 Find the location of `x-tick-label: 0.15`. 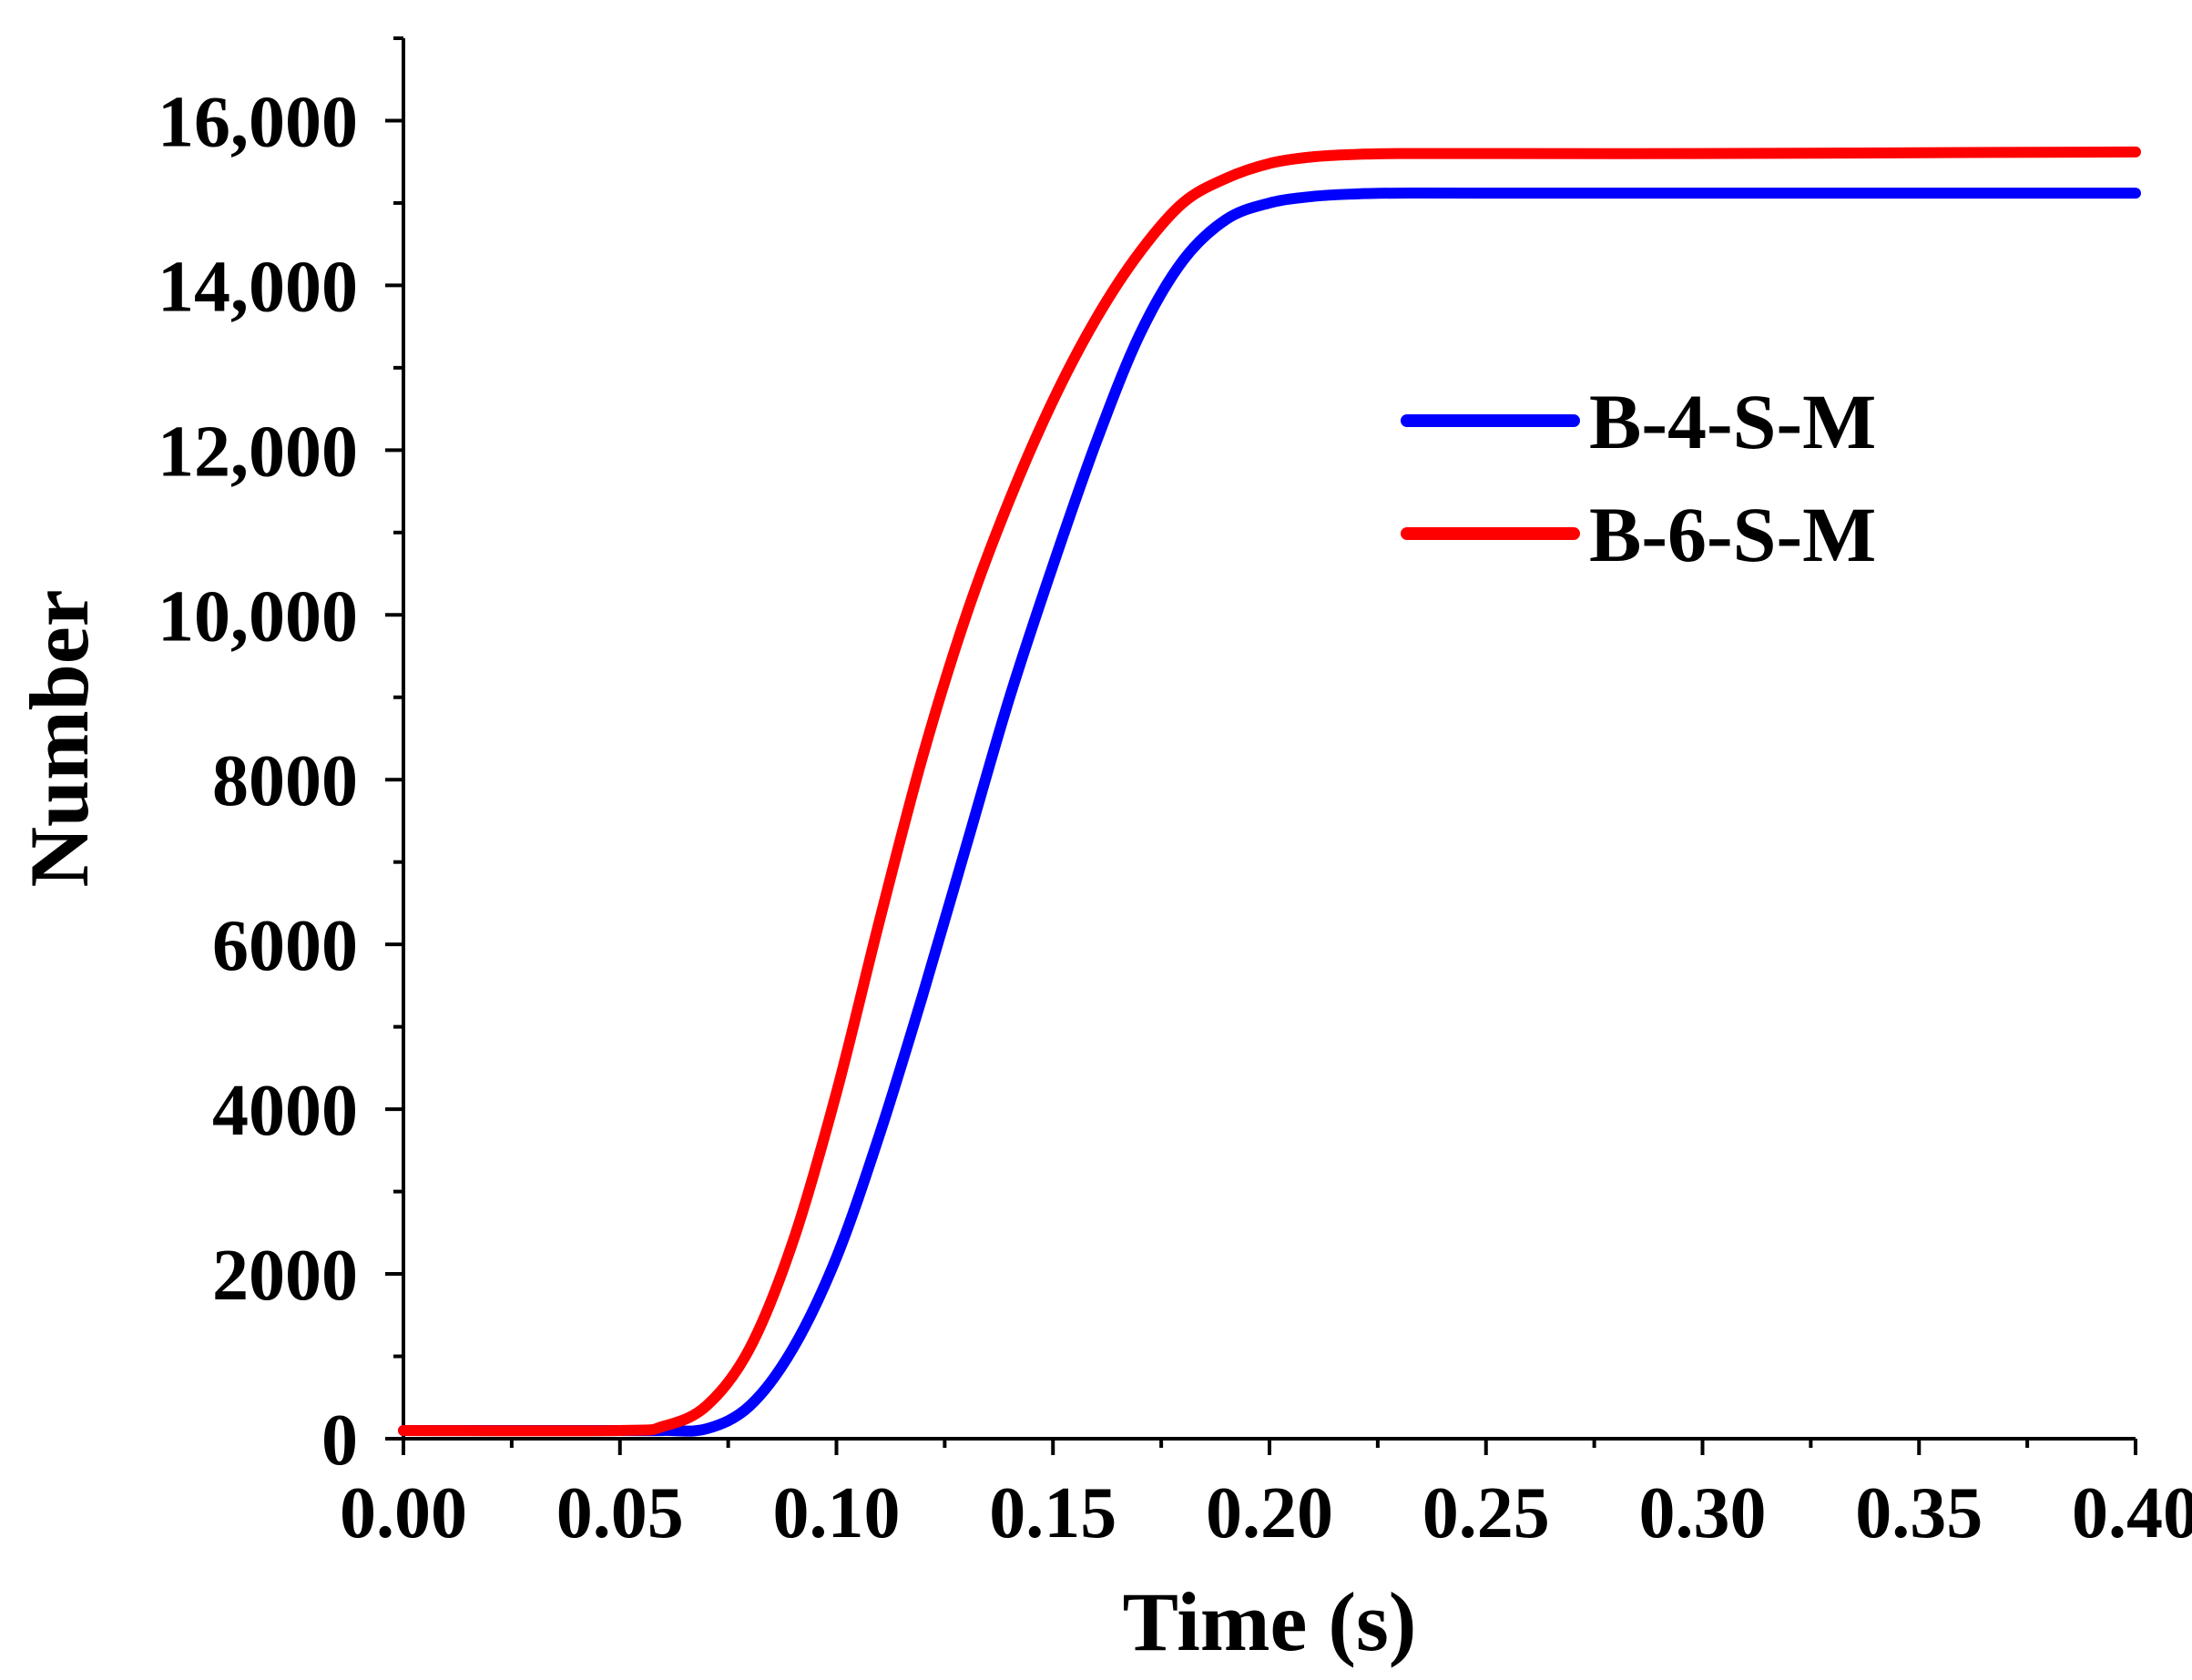

x-tick-label: 0.15 is located at coordinates (1052, 1513).